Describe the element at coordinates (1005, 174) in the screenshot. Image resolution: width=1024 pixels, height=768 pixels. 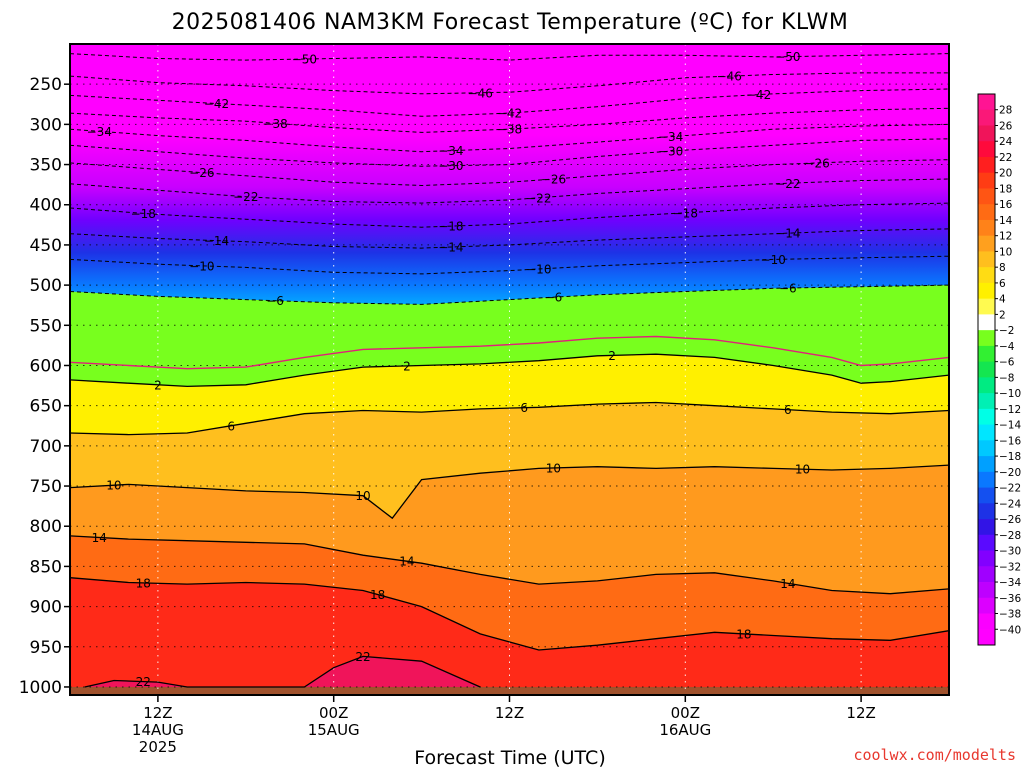
I see `colorbar-tick-label: 20` at that location.